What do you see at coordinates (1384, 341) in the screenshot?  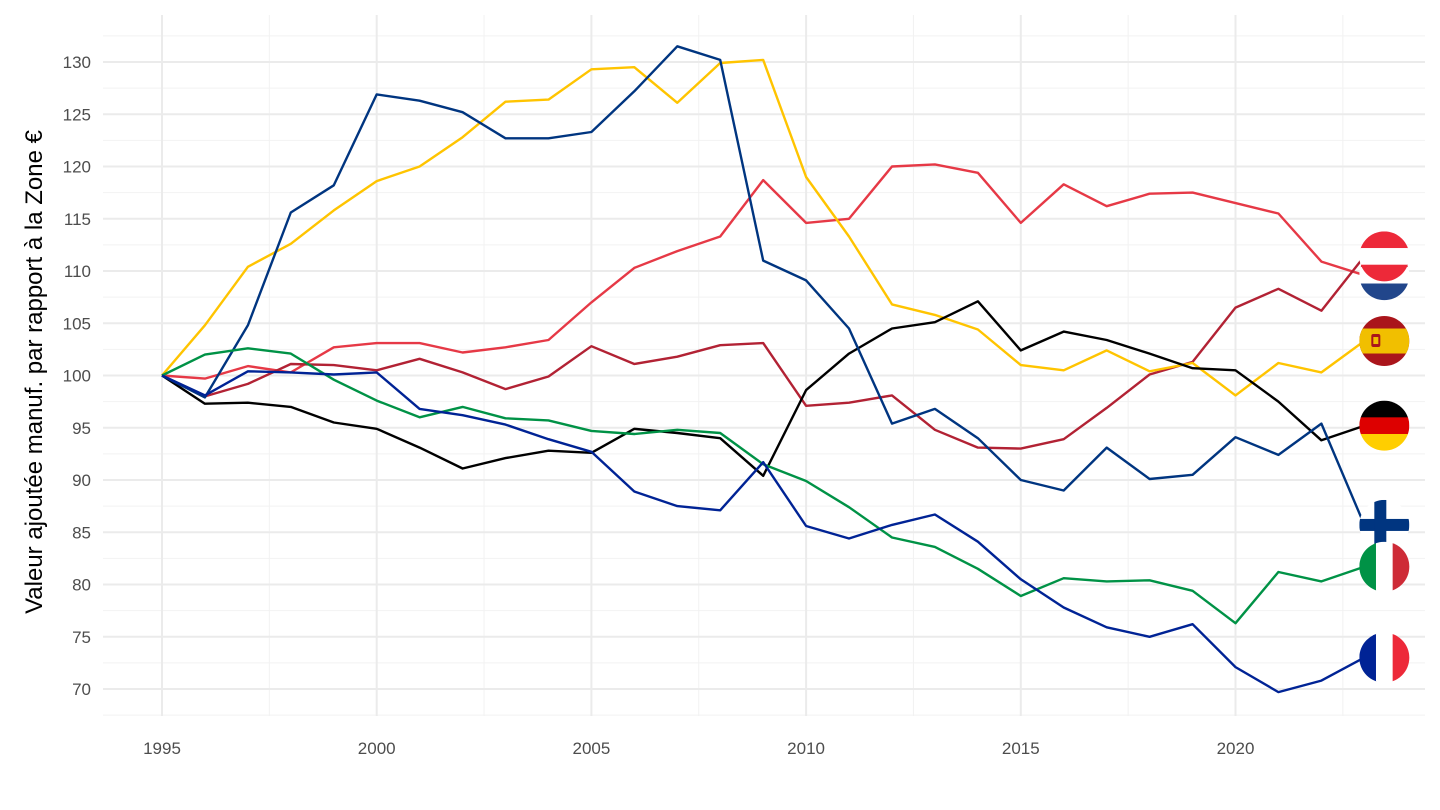 I see `spain-flag` at bounding box center [1384, 341].